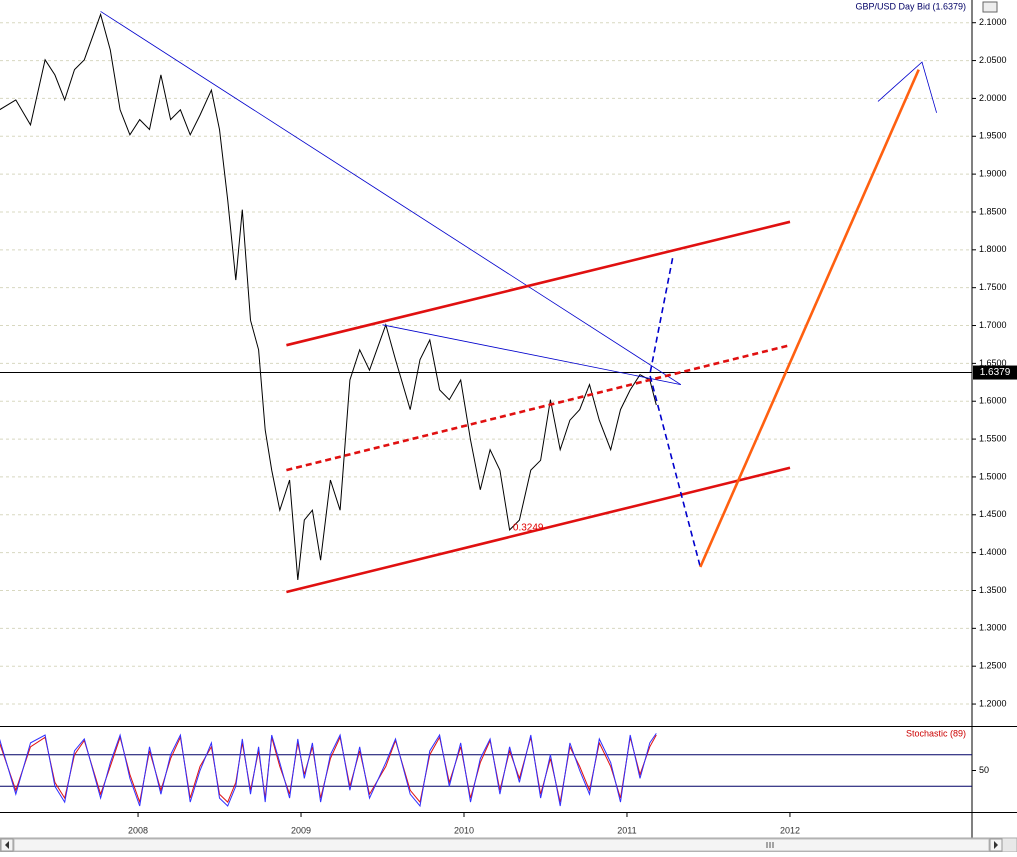  Describe the element at coordinates (993, 666) in the screenshot. I see `y-tick-label: 1.2500` at that location.